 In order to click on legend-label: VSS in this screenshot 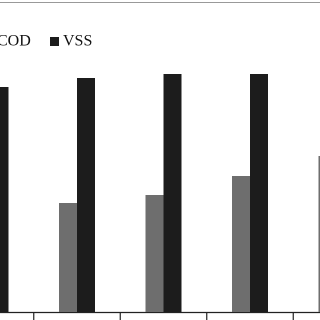, I will do `click(77, 41)`.